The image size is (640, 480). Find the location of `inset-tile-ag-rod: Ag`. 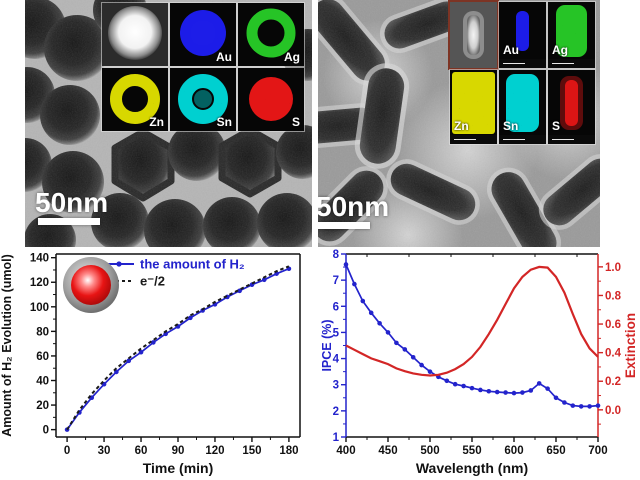

inset-tile-ag-rod: Ag is located at coordinates (571, 35).